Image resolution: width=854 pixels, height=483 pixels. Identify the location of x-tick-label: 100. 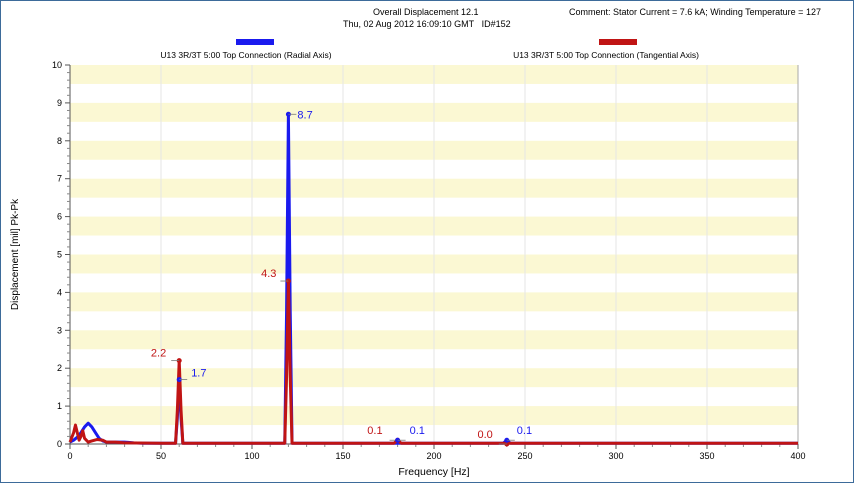
(251, 456).